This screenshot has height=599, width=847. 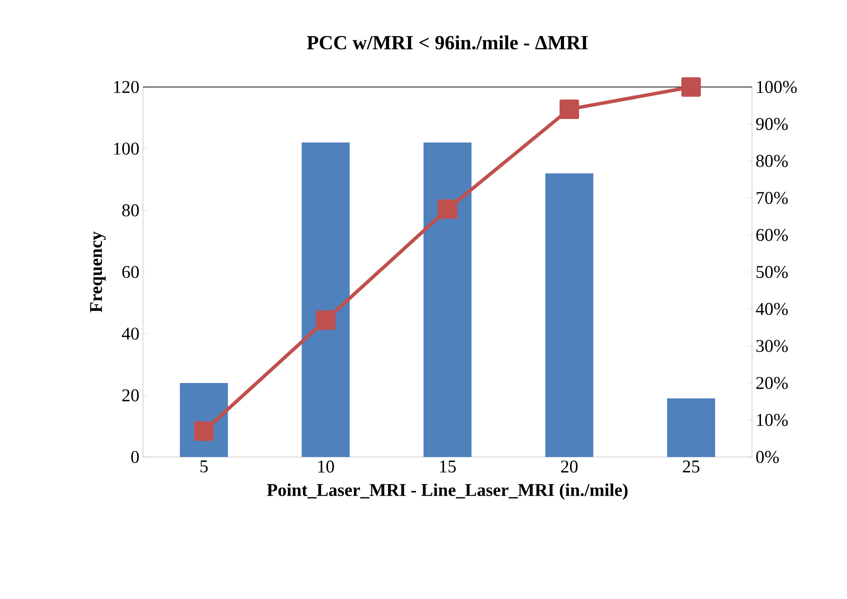 What do you see at coordinates (691, 466) in the screenshot?
I see `x-tick-label: 25` at bounding box center [691, 466].